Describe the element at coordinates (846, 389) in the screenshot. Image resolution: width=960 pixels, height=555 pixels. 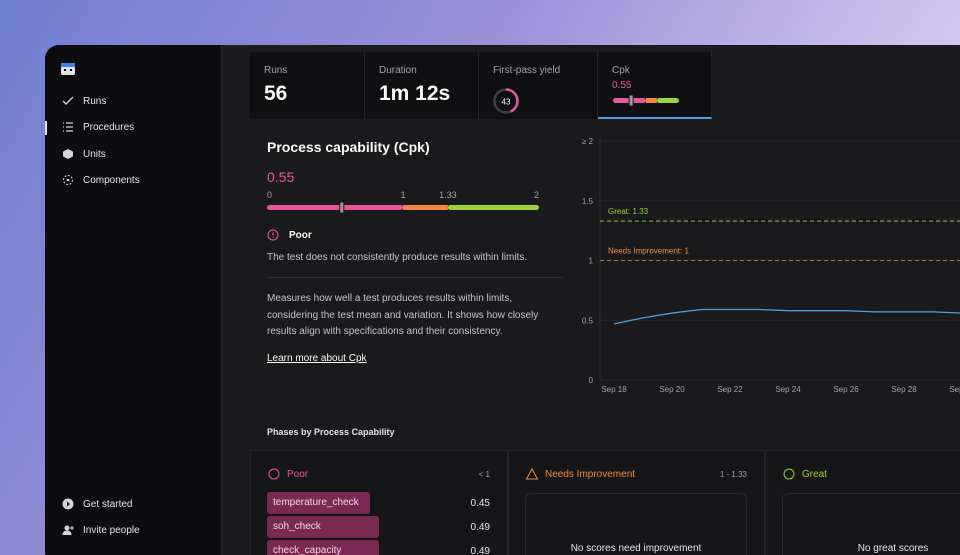
I see `x-tick-label: Sep 26` at that location.